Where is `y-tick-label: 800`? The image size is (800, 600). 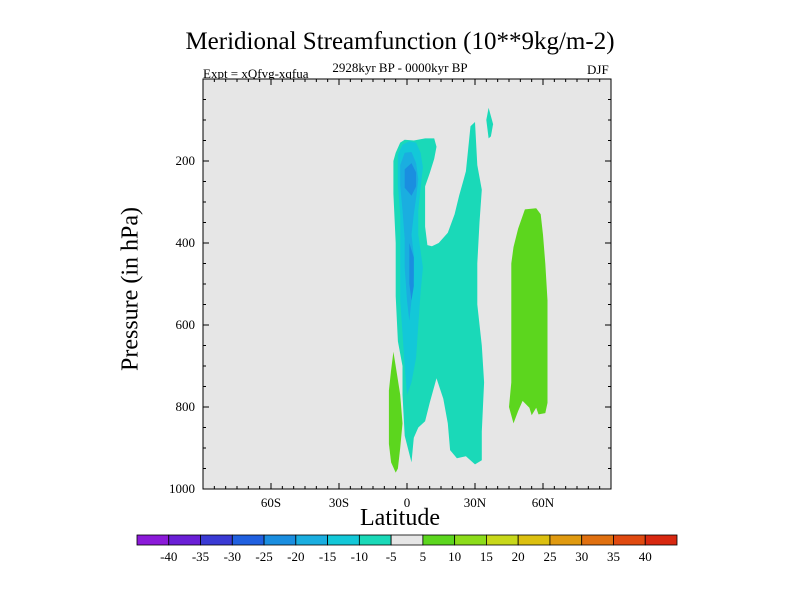
y-tick-label: 800 is located at coordinates (186, 406).